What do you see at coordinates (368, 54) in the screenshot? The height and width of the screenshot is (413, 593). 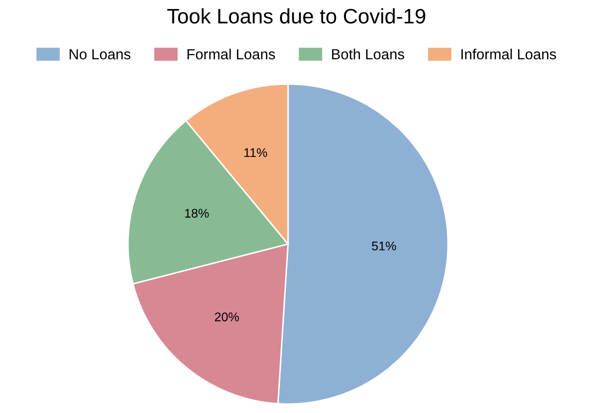 I see `legend-label: Both Loans` at bounding box center [368, 54].